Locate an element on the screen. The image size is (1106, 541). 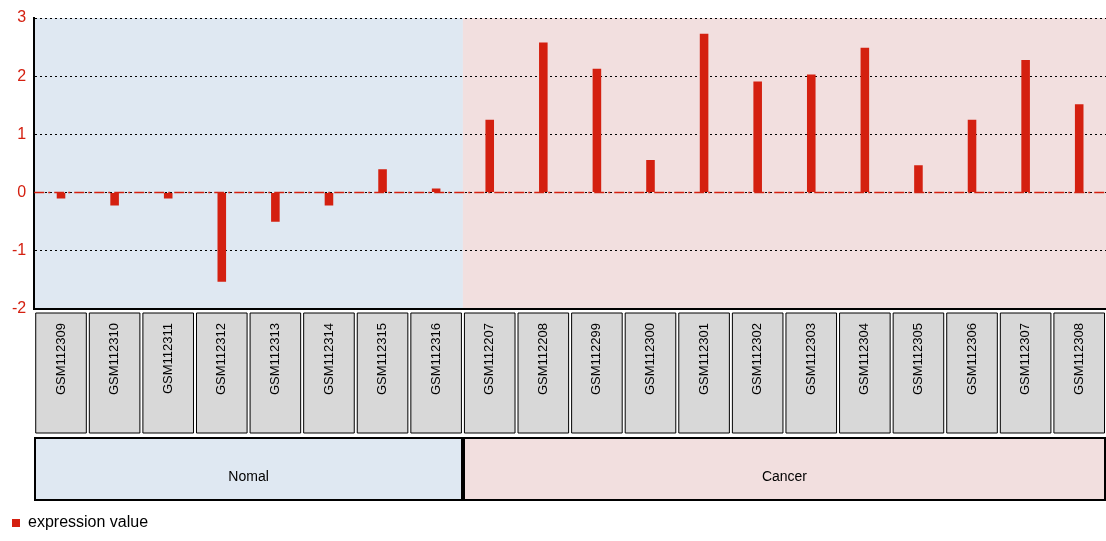
x-tick-label: GSM112207 is located at coordinates (489, 359).